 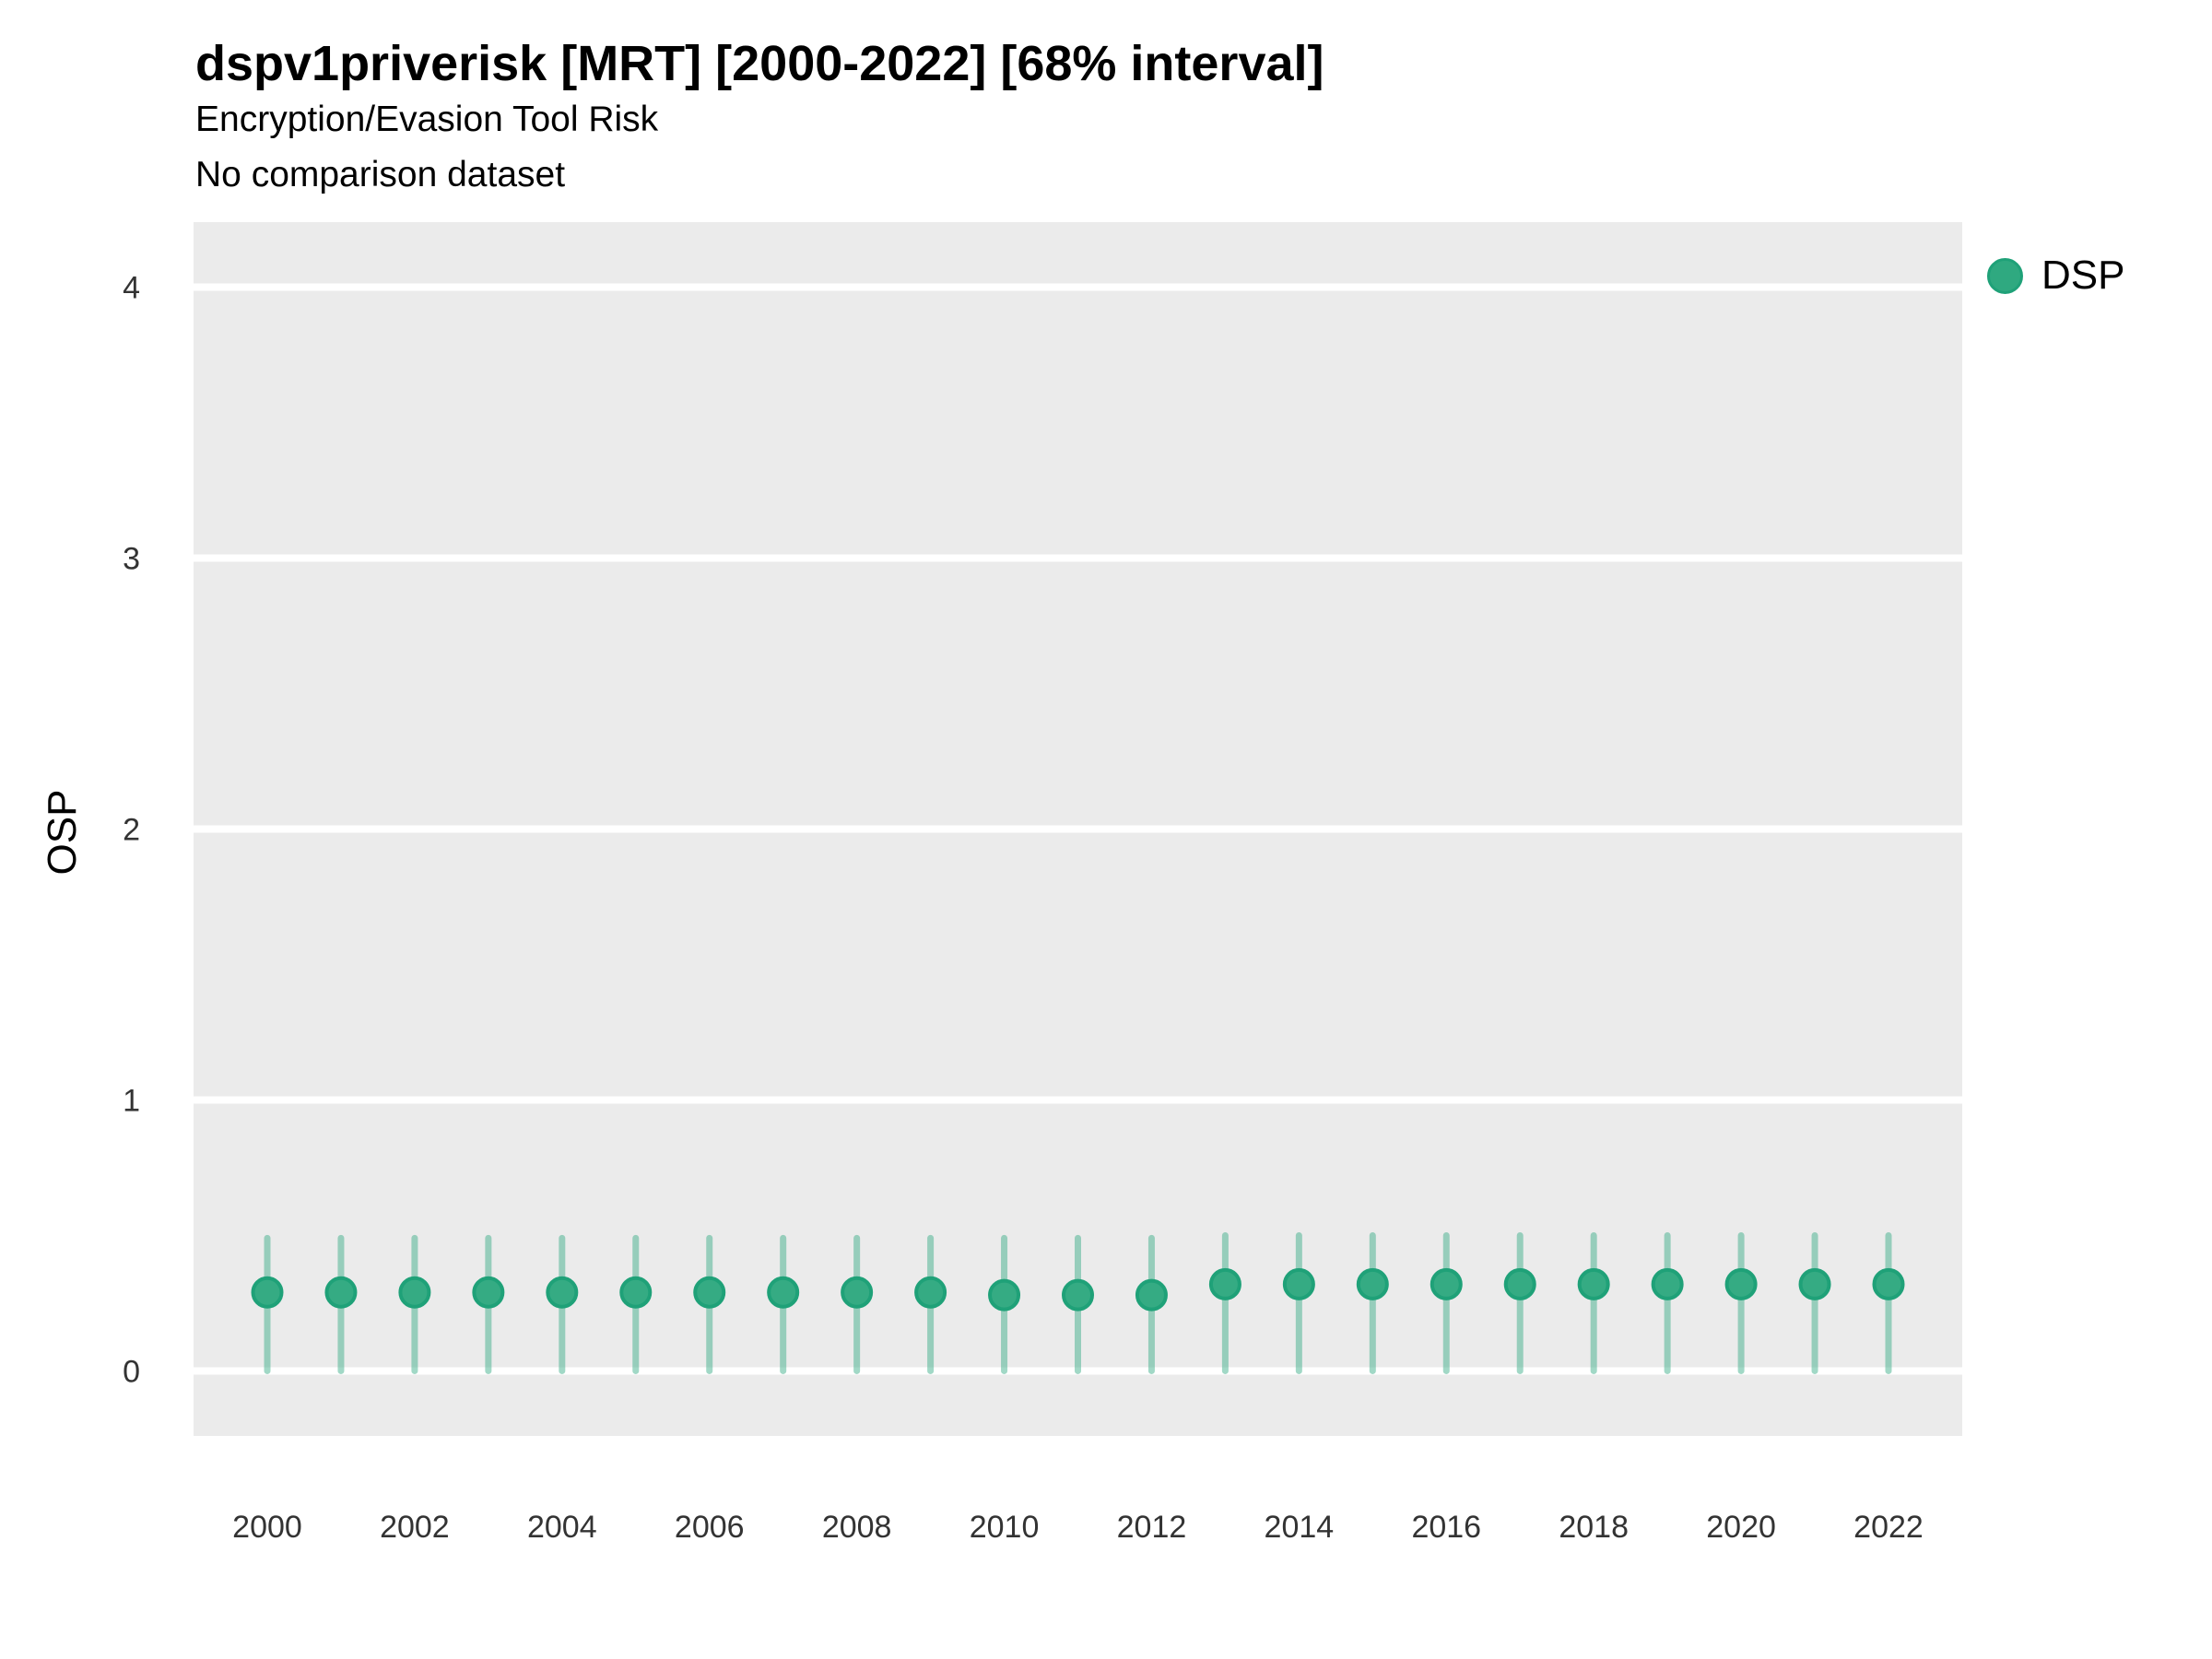 I want to click on y-tick-label: 3, so click(x=131, y=559).